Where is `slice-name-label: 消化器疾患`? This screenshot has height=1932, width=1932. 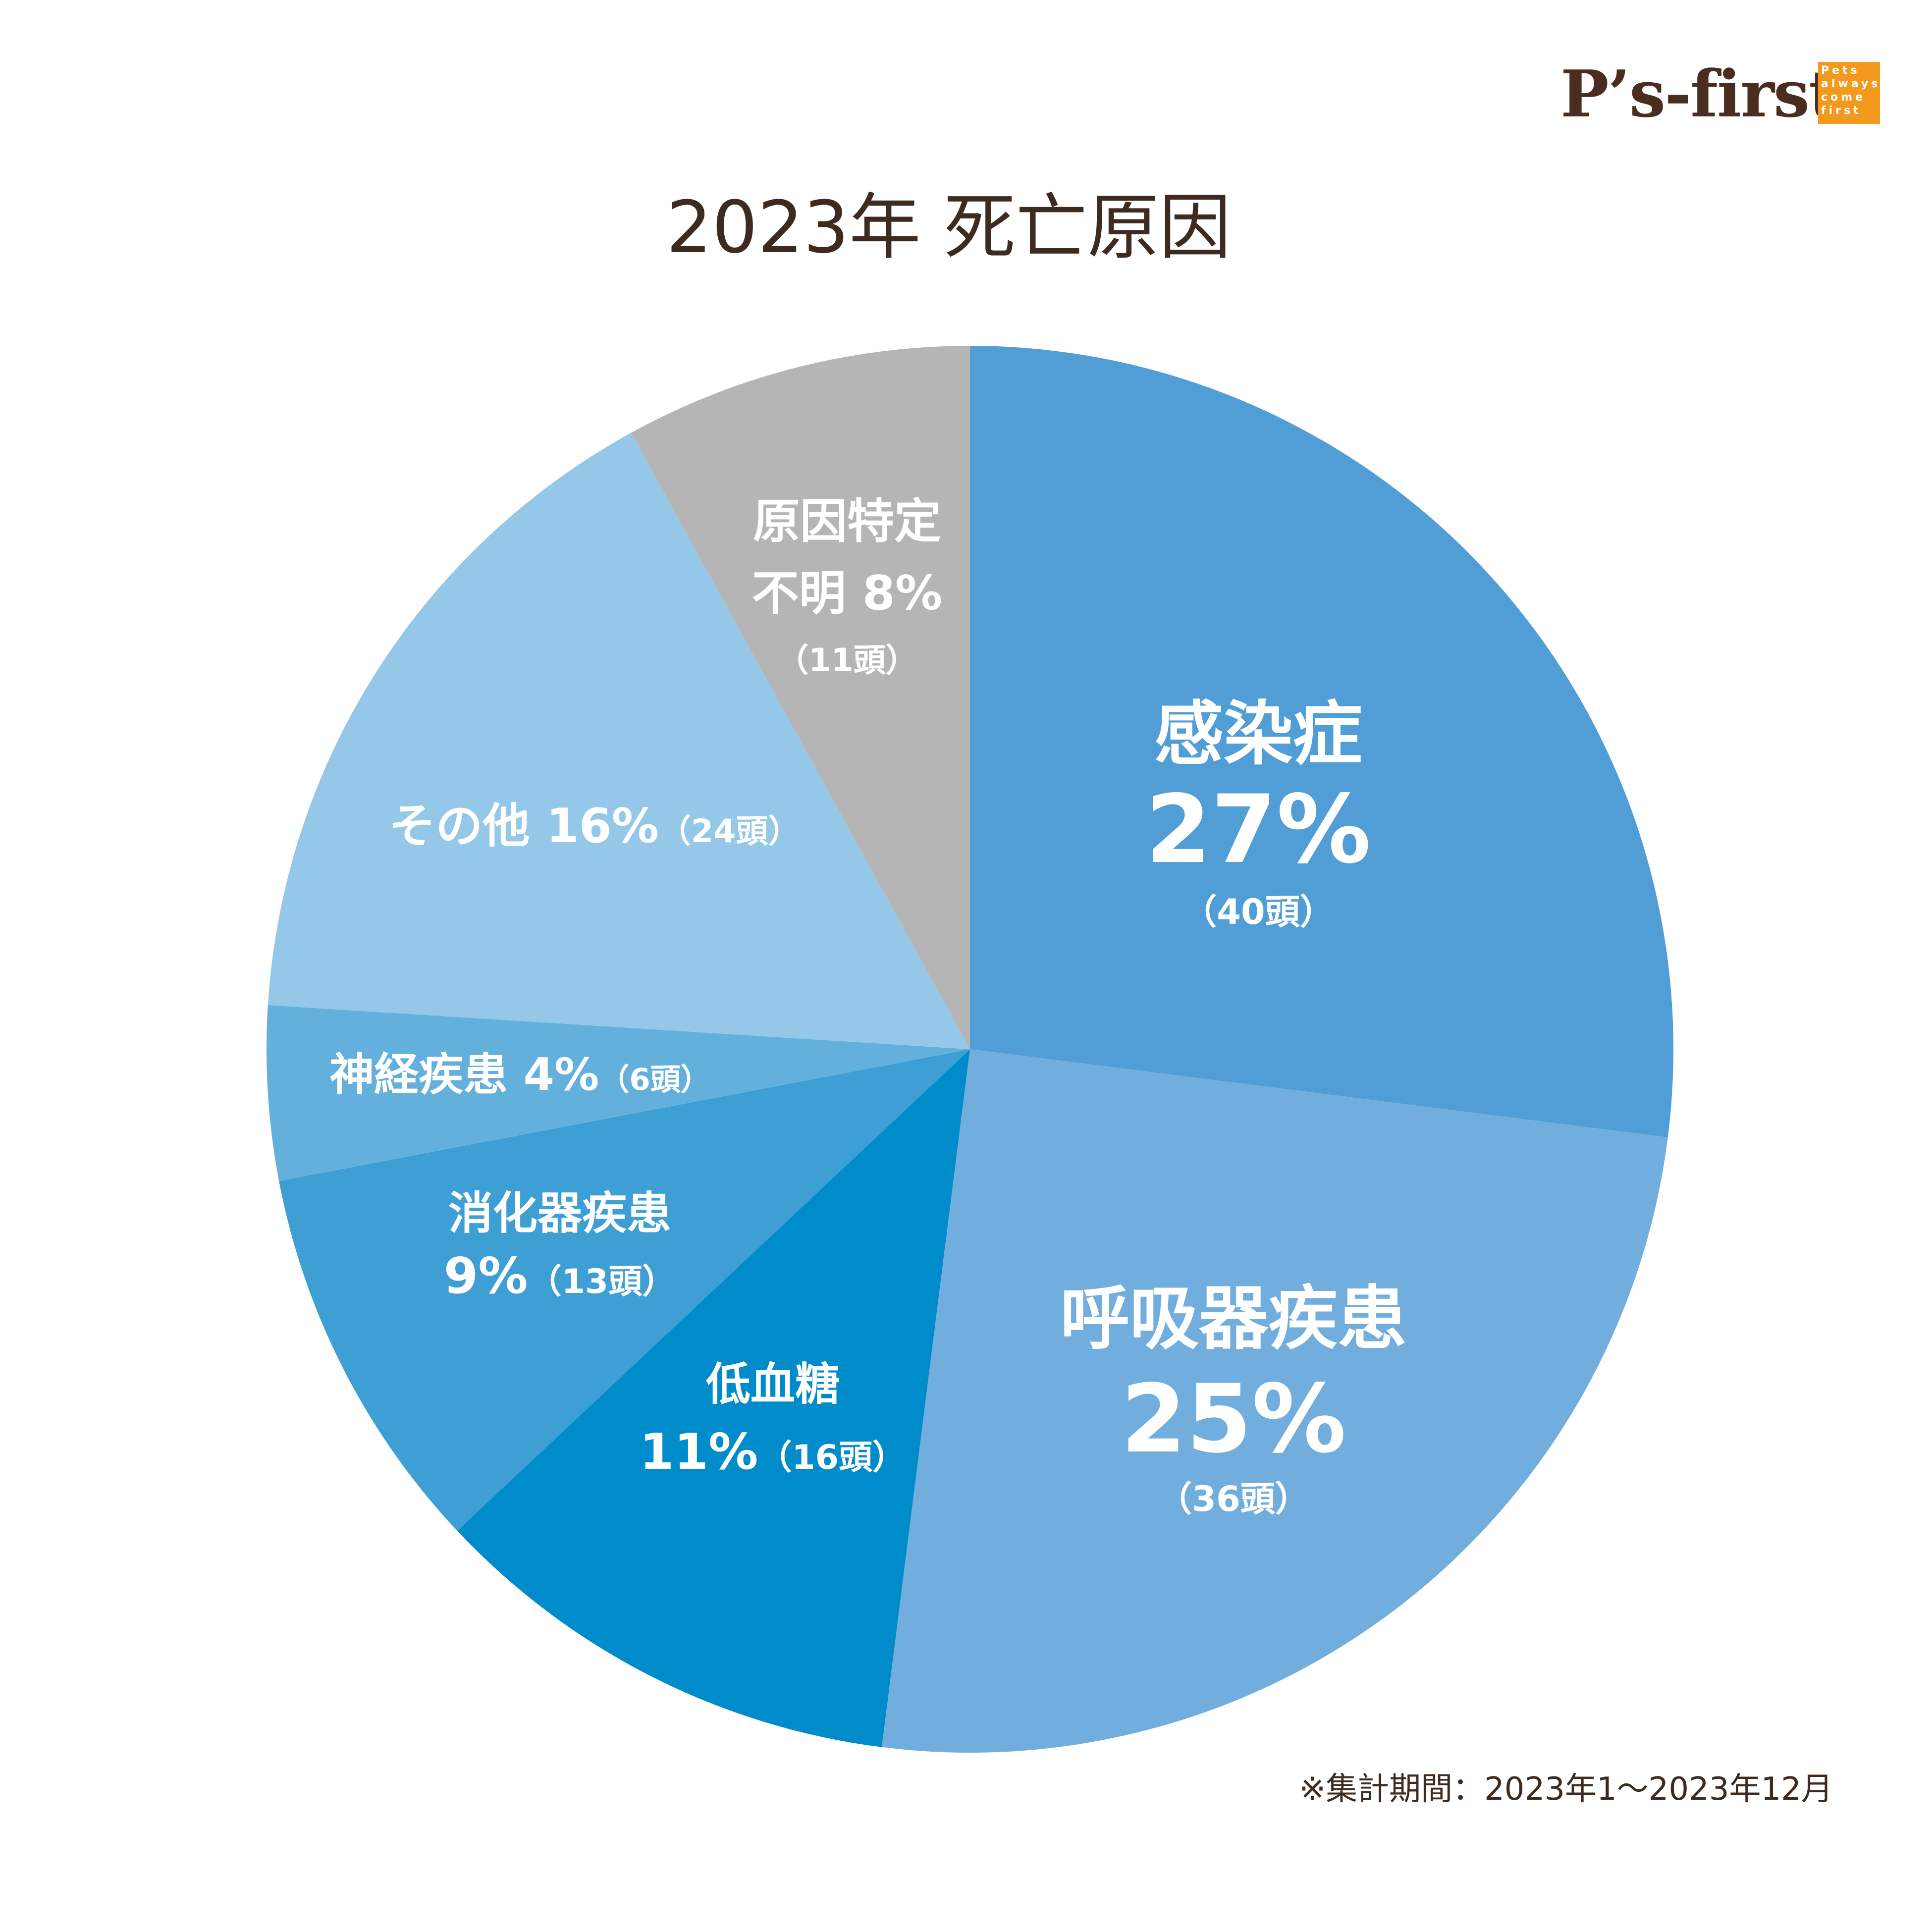
slice-name-label: 消化器疾患 is located at coordinates (559, 1213).